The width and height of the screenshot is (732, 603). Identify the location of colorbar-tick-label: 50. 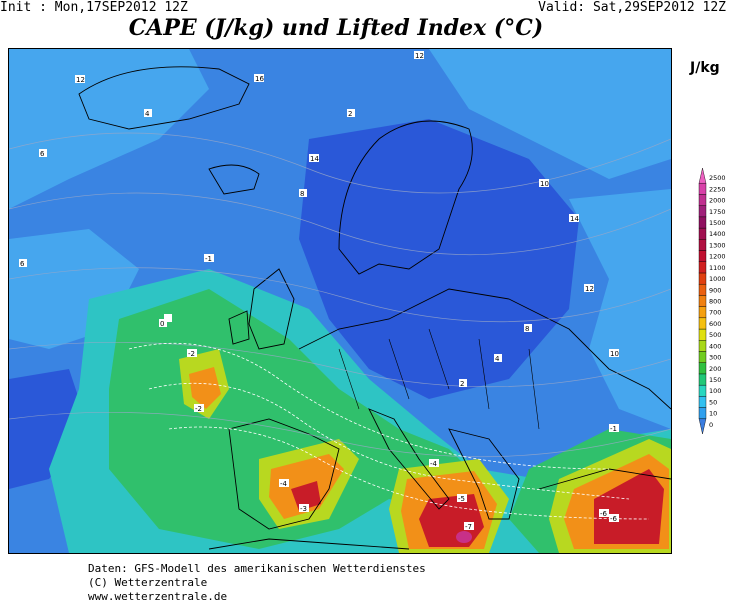
(713, 402).